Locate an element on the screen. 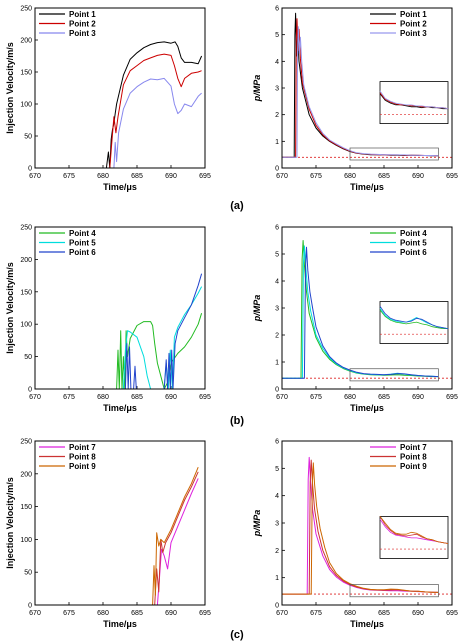 Image resolution: width=474 pixels, height=641 pixels. legend-label: Point 3 is located at coordinates (413, 33).